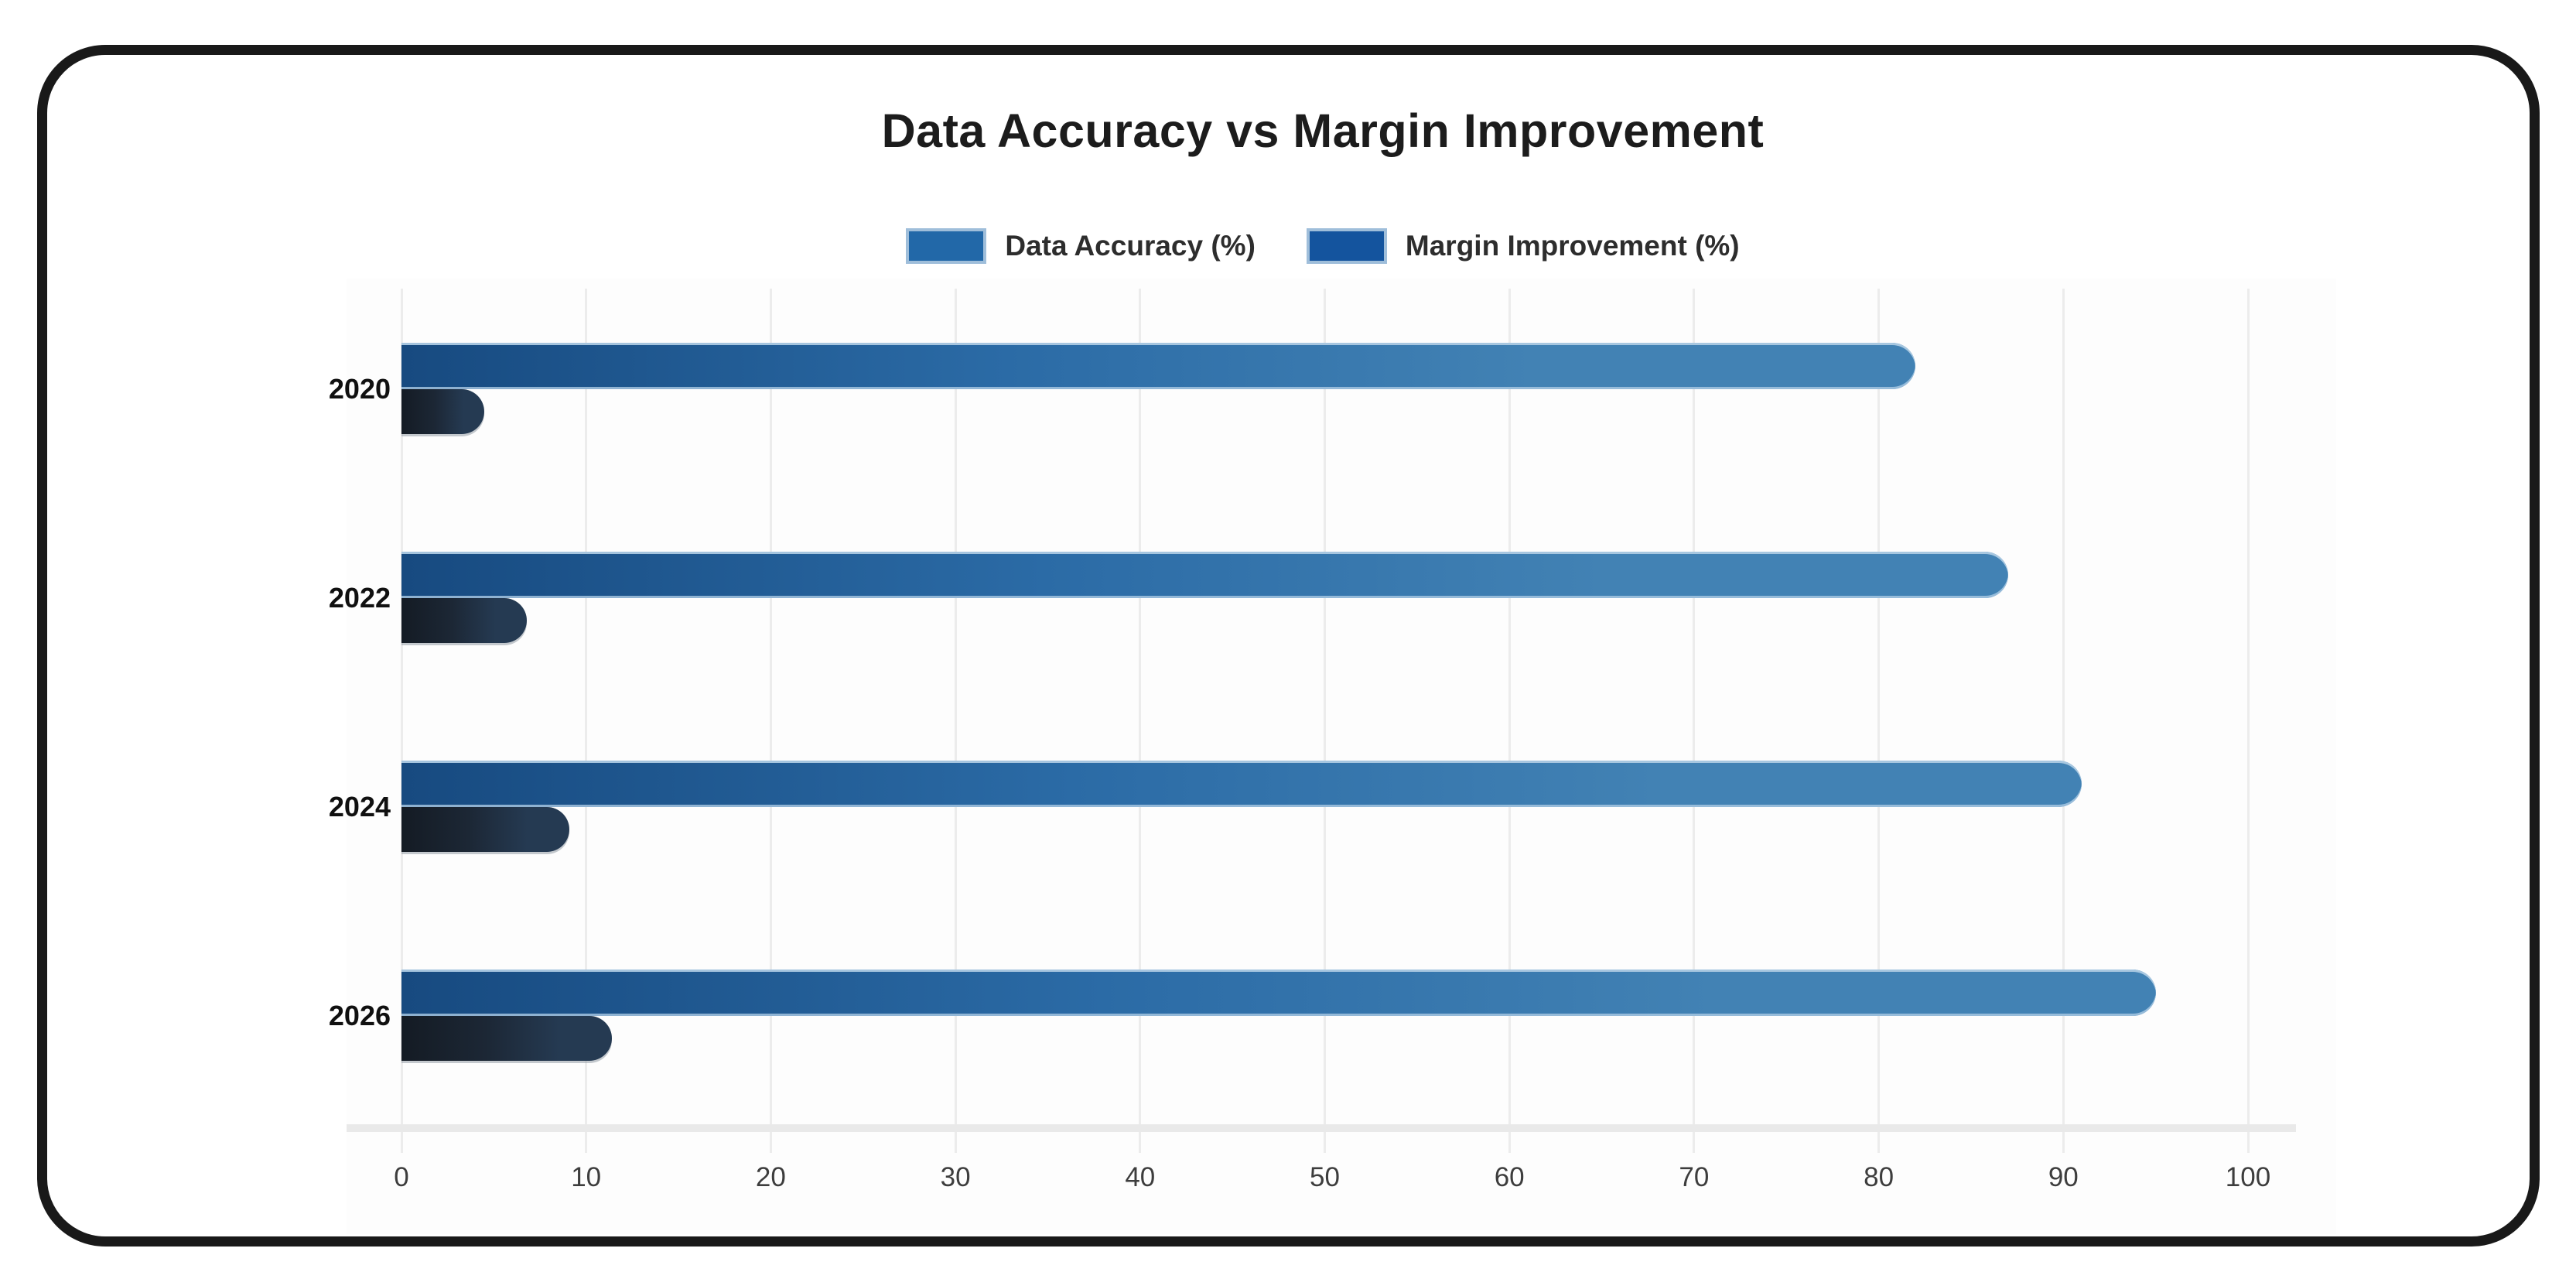 This screenshot has width=2576, height=1279. I want to click on y-label-2022: 2022, so click(359, 598).